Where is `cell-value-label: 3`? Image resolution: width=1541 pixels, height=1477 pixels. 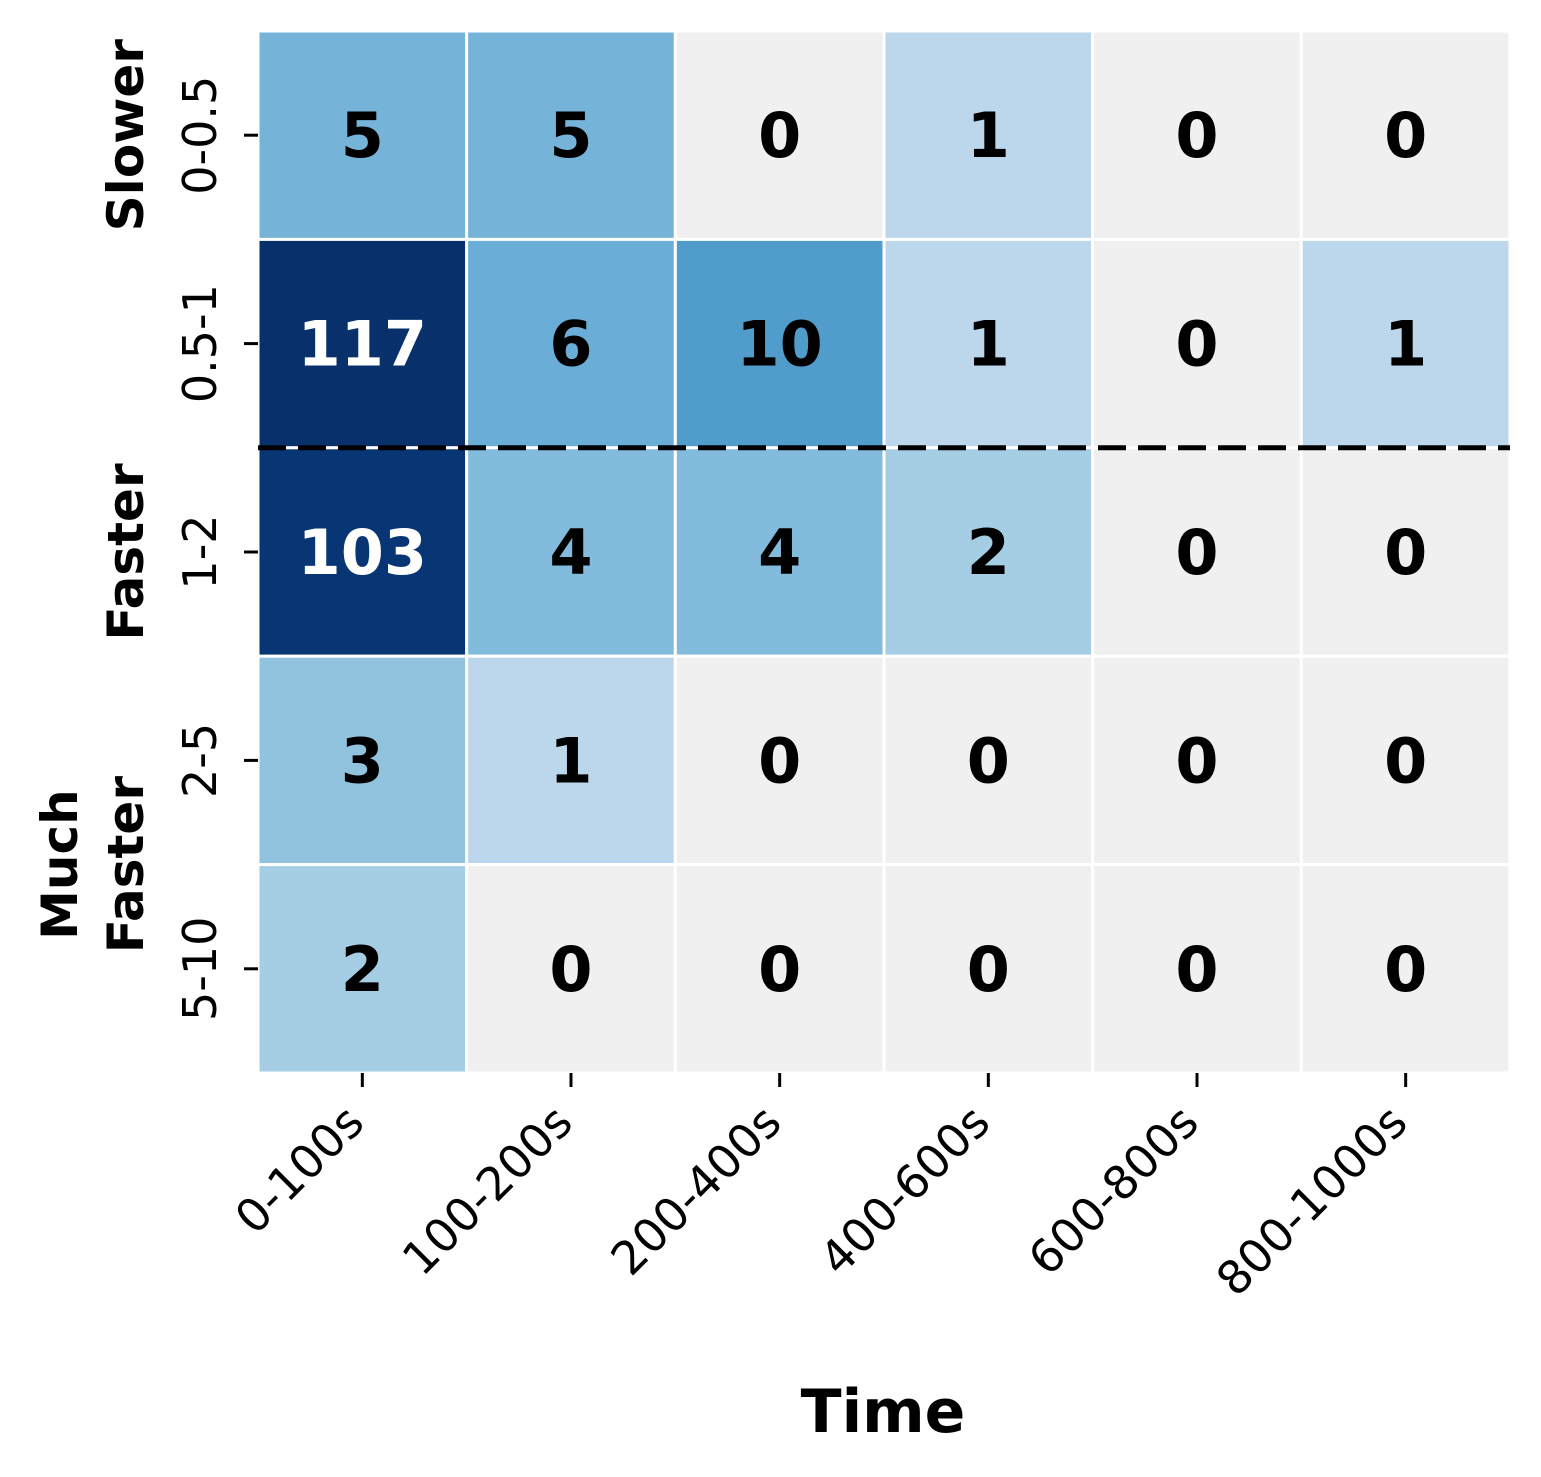
cell-value-label: 3 is located at coordinates (362, 760).